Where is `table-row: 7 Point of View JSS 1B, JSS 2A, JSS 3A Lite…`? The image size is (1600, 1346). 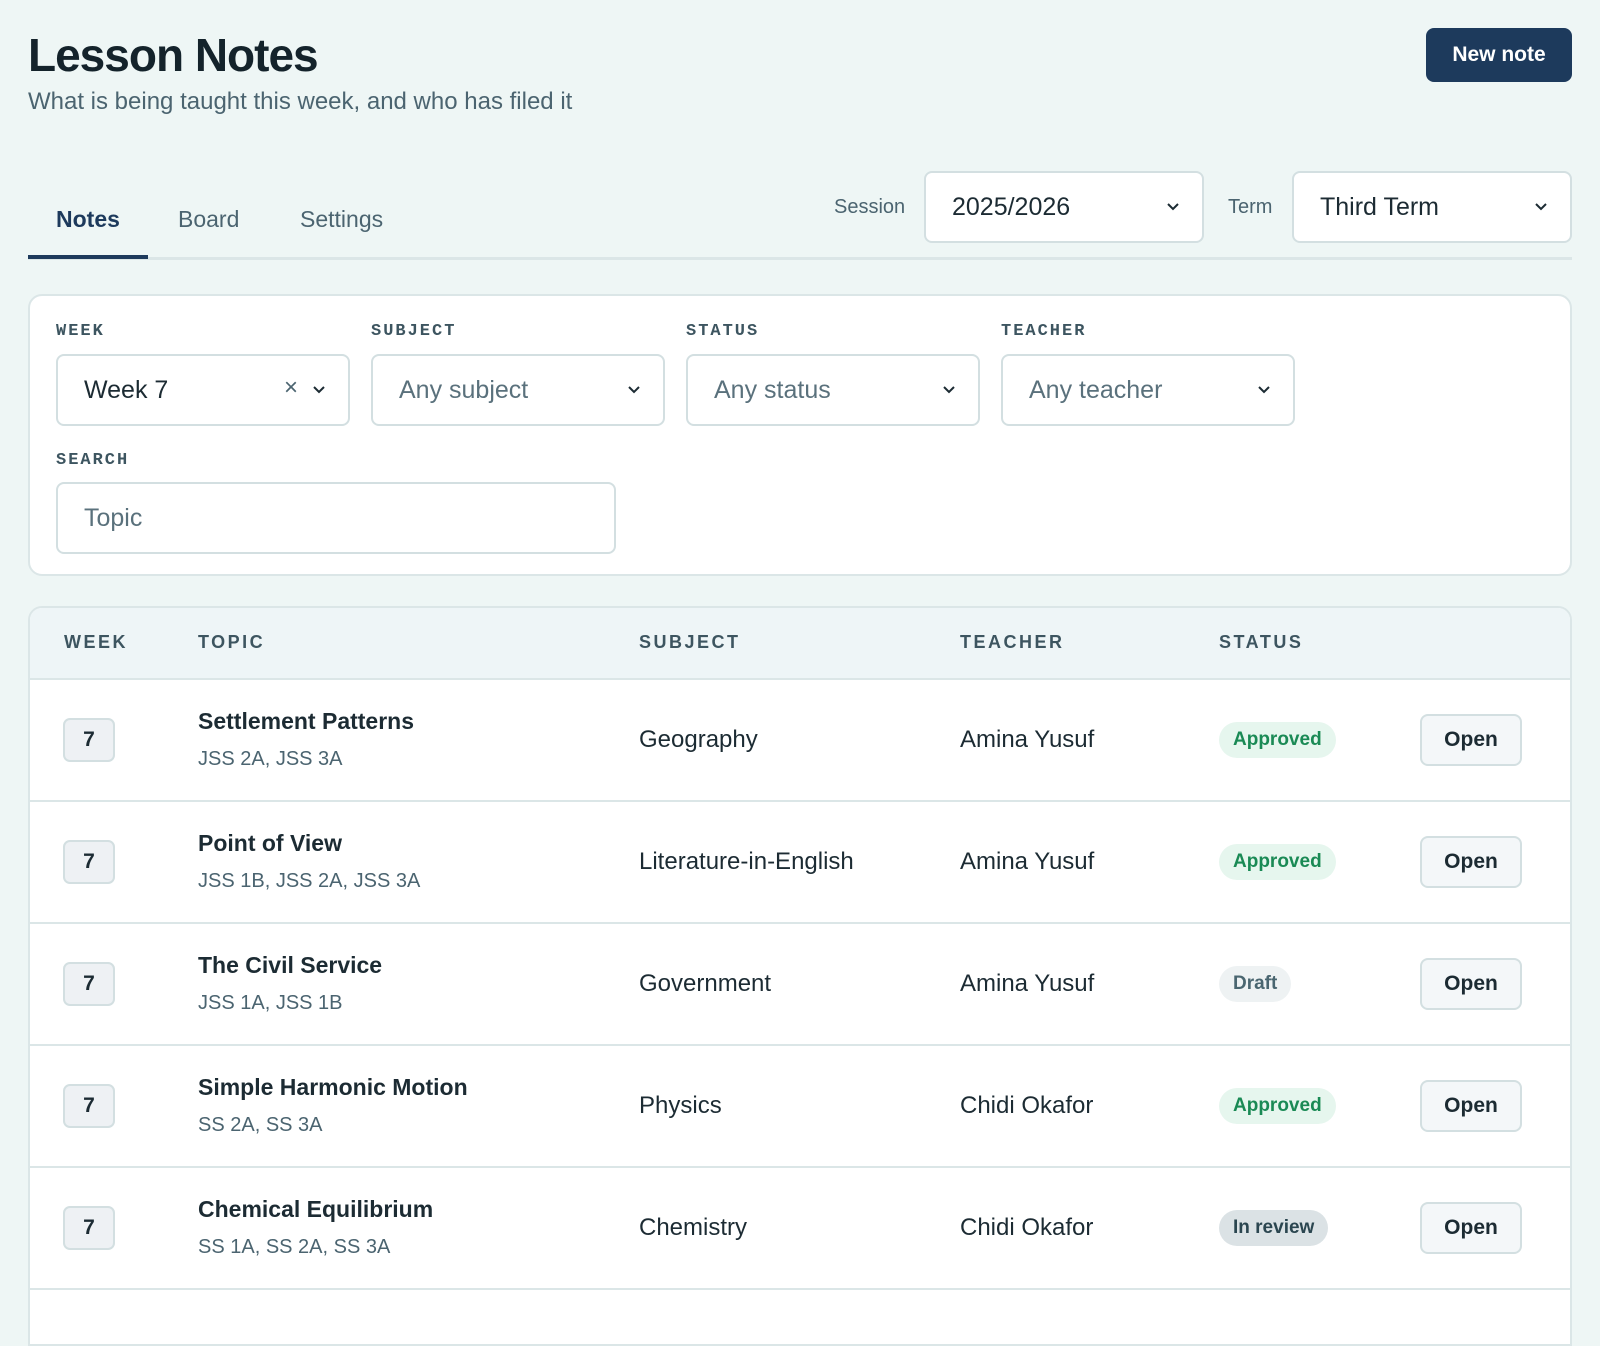
table-row: 7 Point of View JSS 1B, JSS 2A, JSS 3A Lite… is located at coordinates (800, 861).